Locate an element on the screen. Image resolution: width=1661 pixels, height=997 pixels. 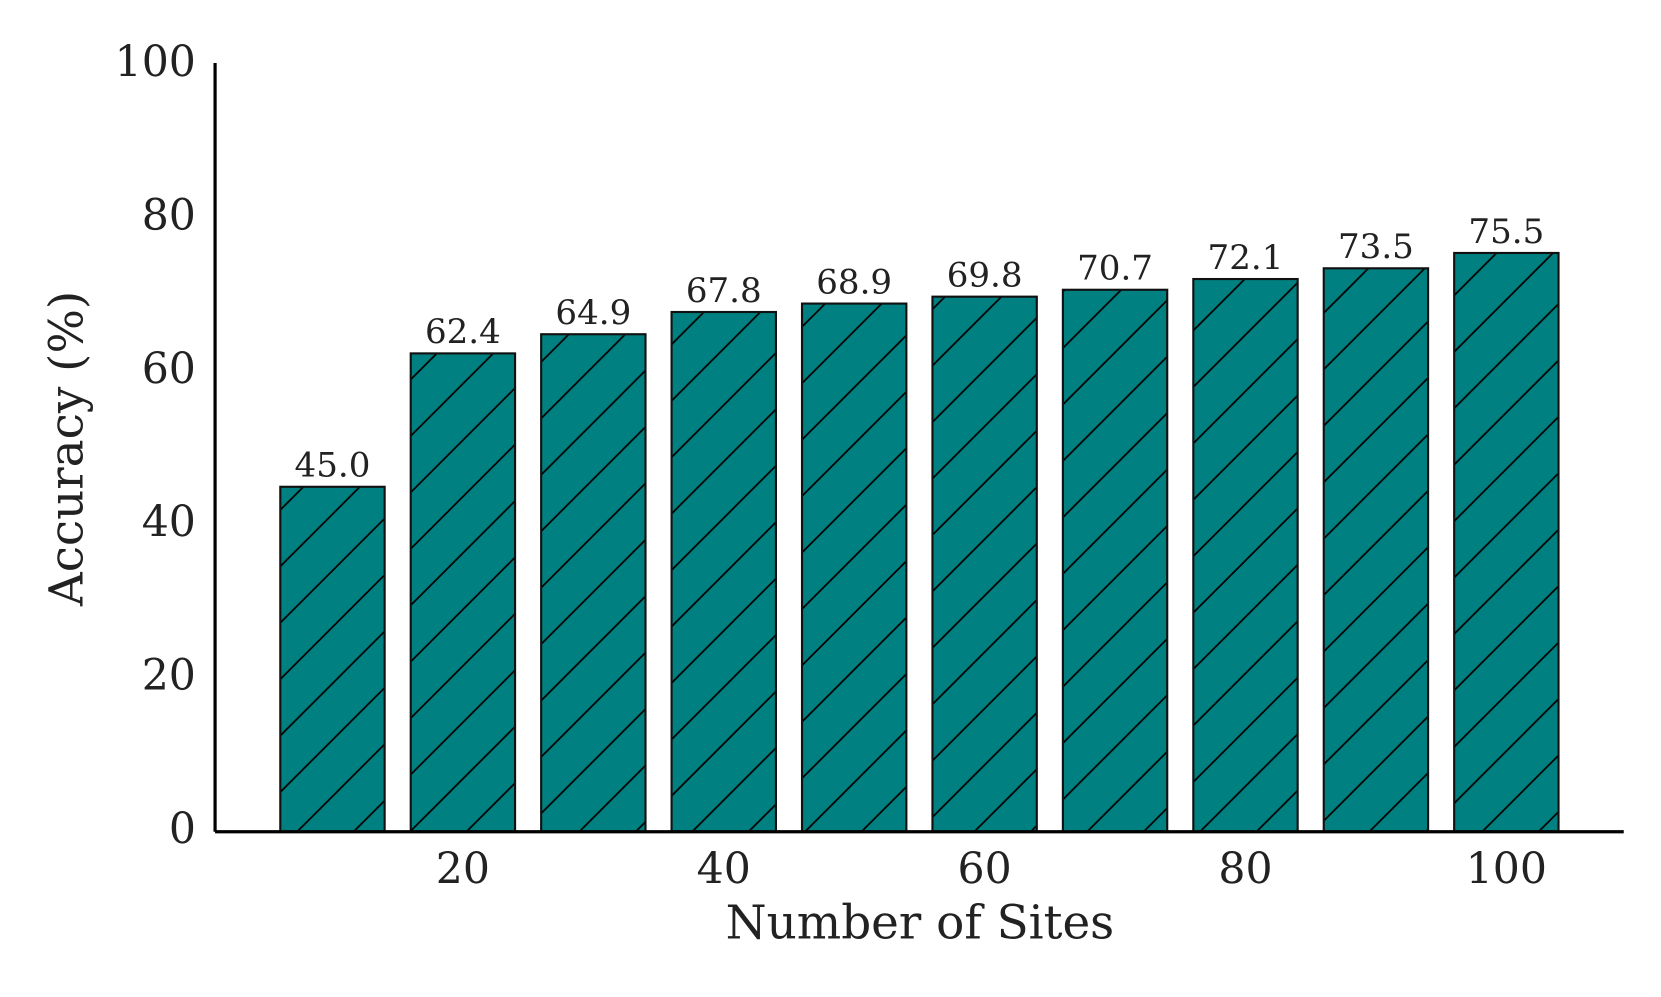
value-label: 67.8 is located at coordinates (724, 291).